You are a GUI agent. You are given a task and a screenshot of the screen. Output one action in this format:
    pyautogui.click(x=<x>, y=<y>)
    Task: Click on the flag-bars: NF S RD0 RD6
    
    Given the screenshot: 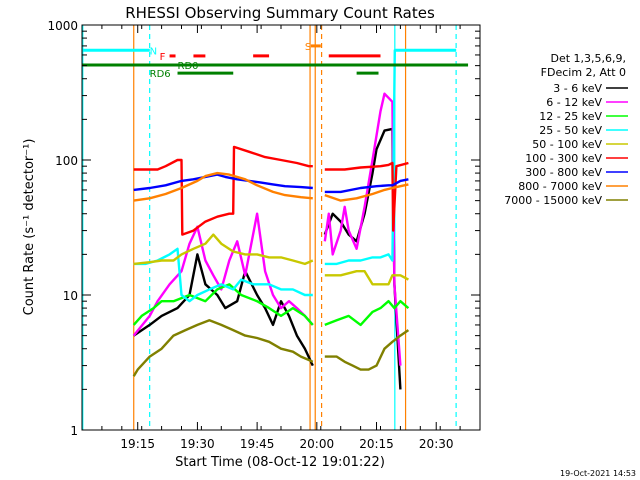 What is the action you would take?
    pyautogui.click(x=275, y=61)
    